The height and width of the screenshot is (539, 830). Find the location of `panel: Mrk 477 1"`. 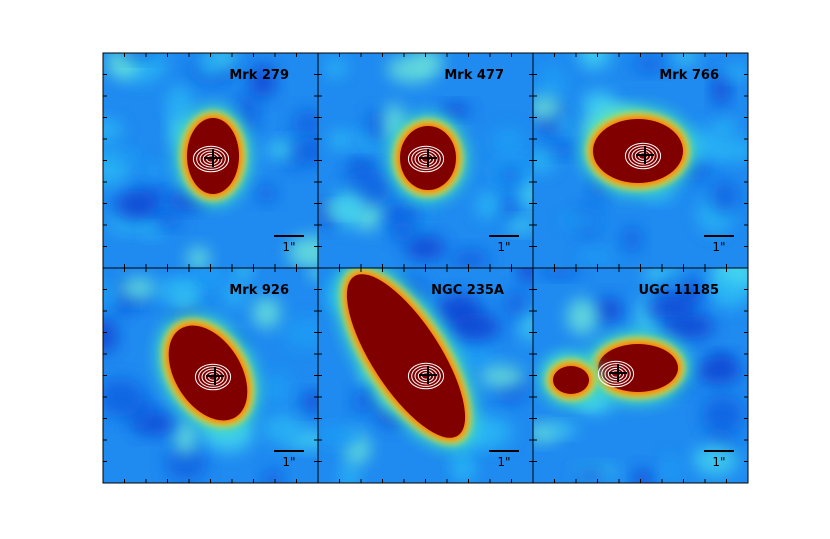

panel: Mrk 477 1" is located at coordinates (425, 160).